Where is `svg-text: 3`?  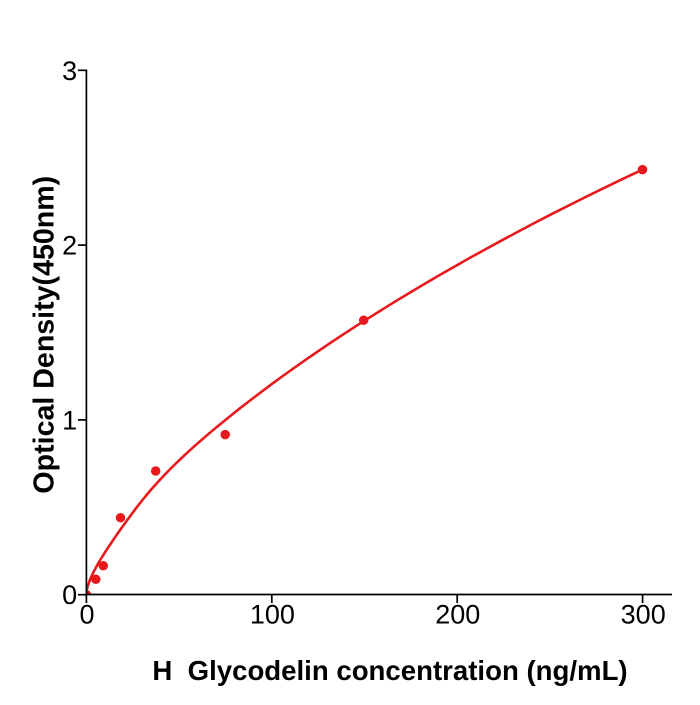
svg-text: 3 is located at coordinates (69, 71).